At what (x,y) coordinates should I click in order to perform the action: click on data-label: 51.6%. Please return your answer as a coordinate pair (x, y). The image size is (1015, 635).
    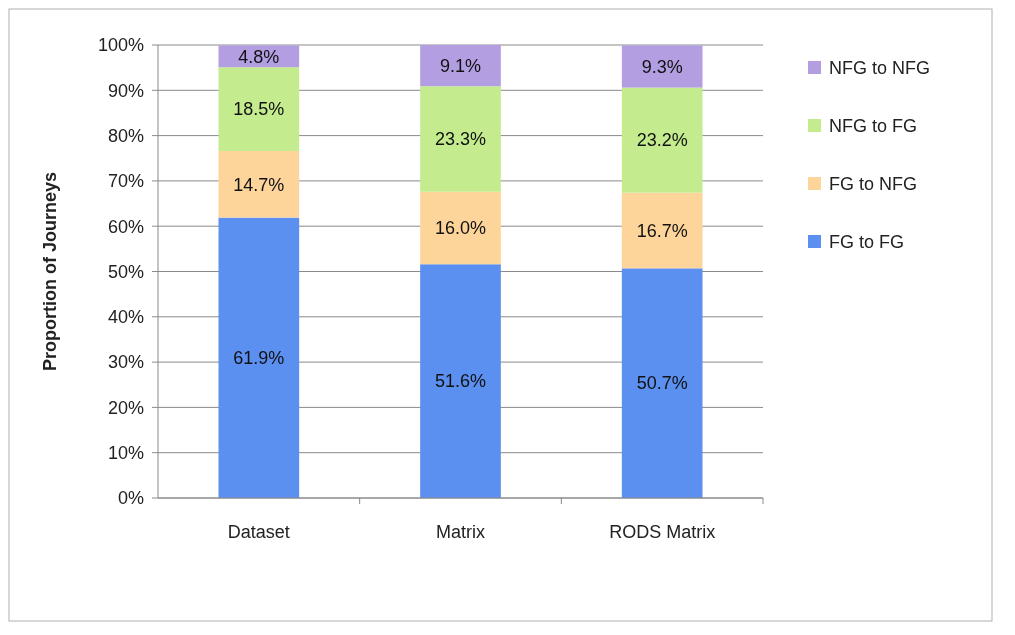
    Looking at the image, I should click on (460, 381).